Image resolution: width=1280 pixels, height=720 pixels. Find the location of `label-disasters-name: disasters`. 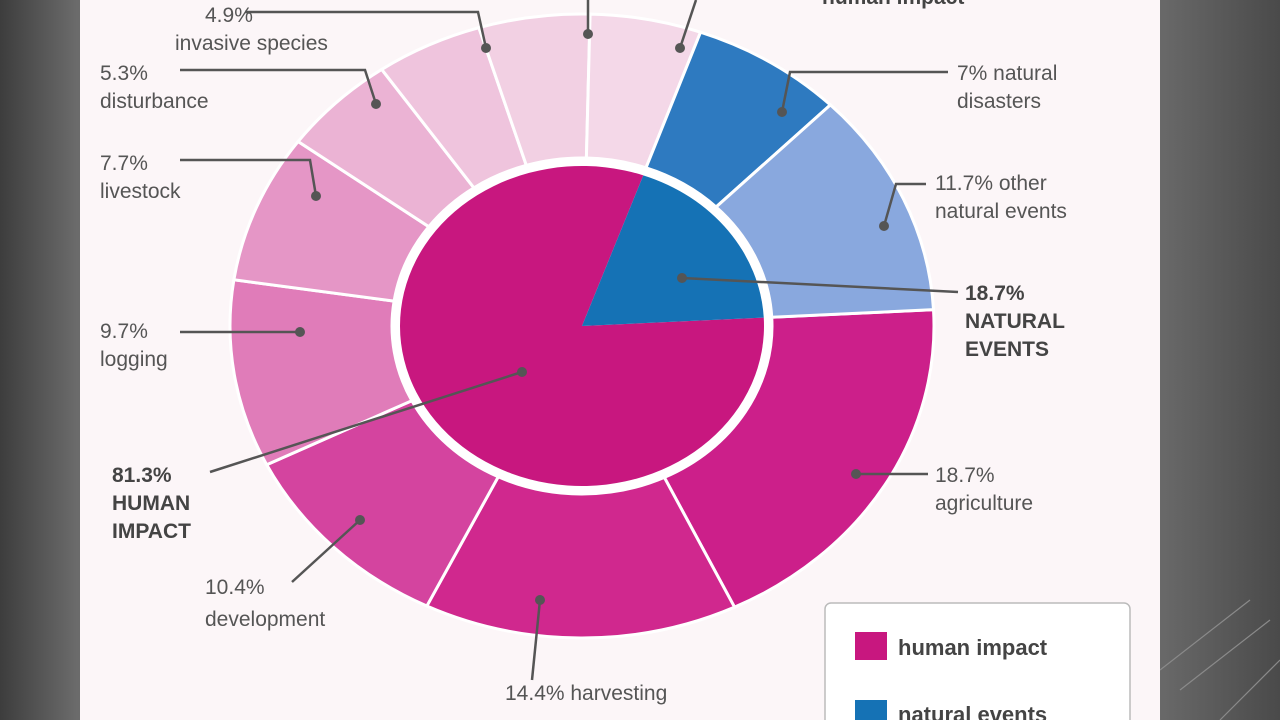

label-disasters-name: disasters is located at coordinates (999, 101).